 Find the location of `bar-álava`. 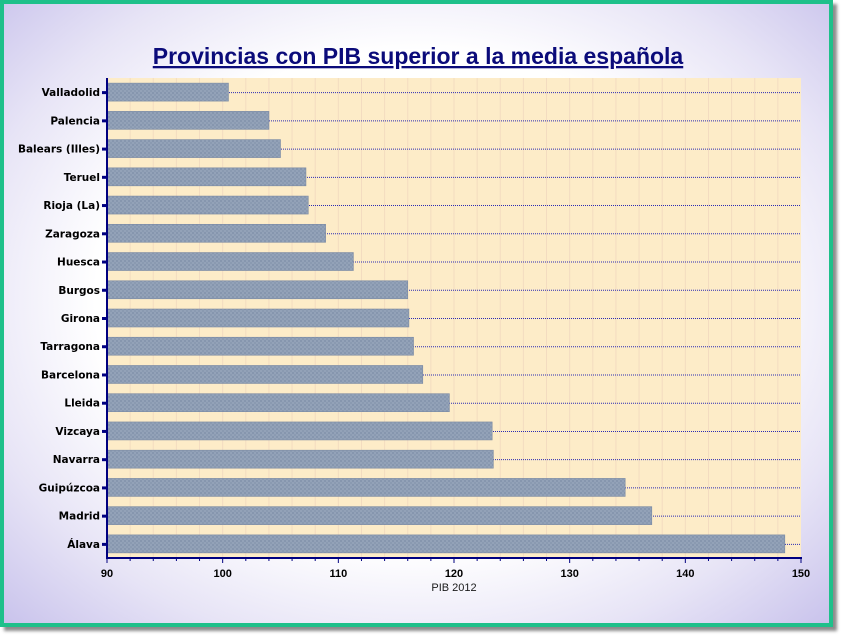

bar-álava is located at coordinates (446, 544).